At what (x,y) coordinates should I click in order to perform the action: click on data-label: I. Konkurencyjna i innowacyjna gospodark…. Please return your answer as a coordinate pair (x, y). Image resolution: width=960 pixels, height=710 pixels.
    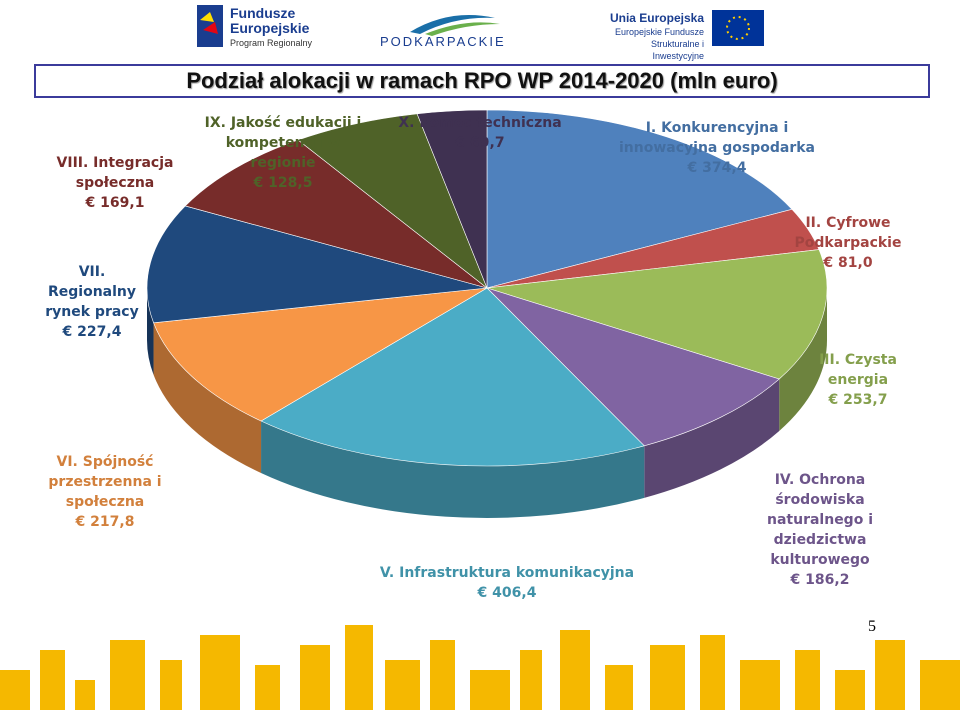
    Looking at the image, I should click on (717, 148).